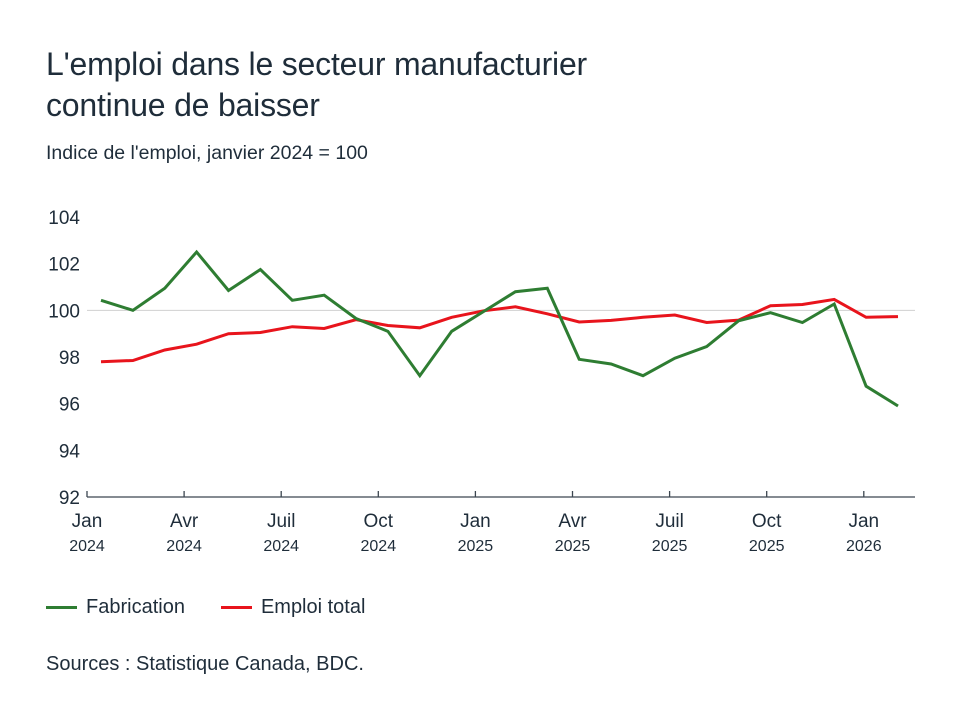  I want to click on y-axis: 92 94 96 98 100 102 104, so click(64, 358).